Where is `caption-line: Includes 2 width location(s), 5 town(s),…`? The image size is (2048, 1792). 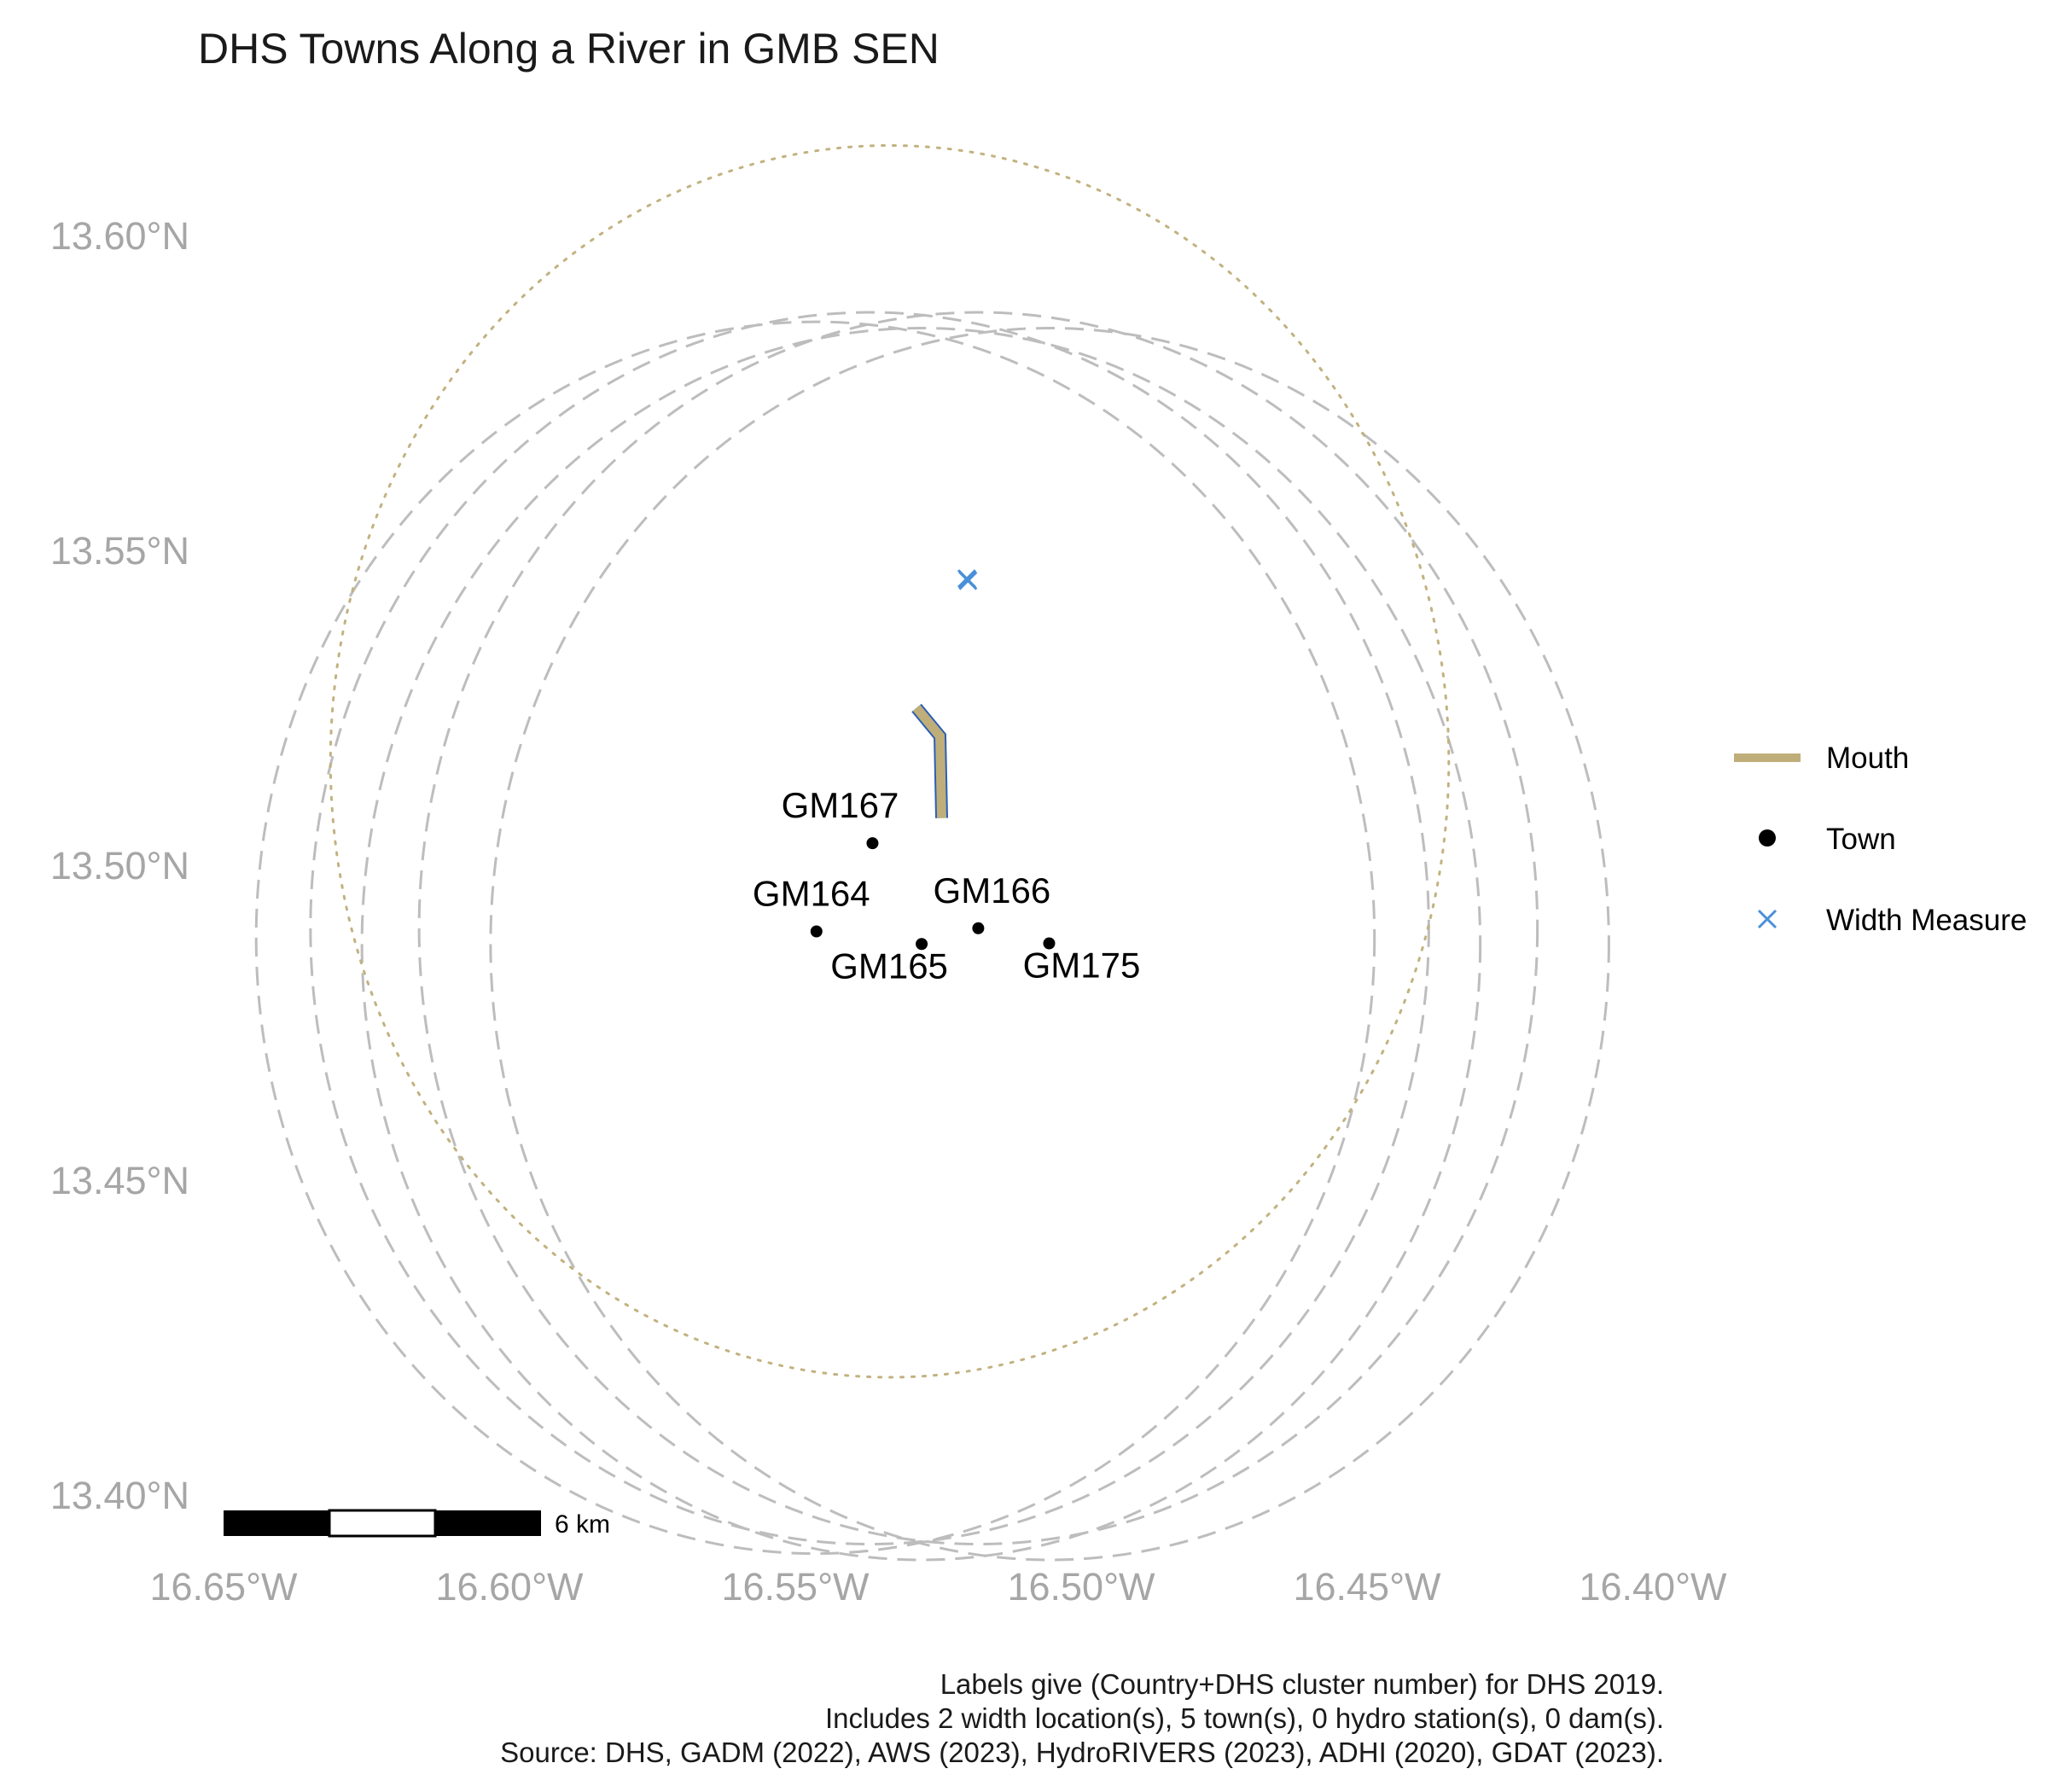 caption-line: Includes 2 width location(s), 5 town(s),… is located at coordinates (1244, 1718).